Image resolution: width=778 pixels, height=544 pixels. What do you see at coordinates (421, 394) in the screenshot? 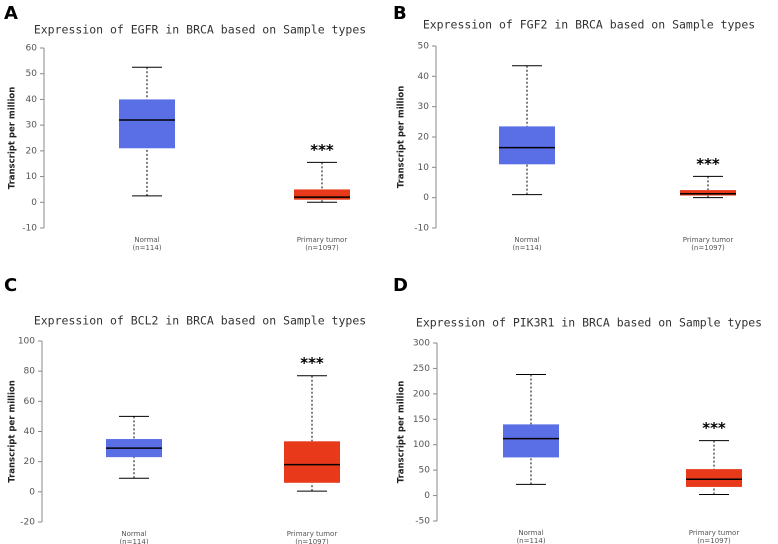
I see `y-tick-label: 200` at bounding box center [421, 394].